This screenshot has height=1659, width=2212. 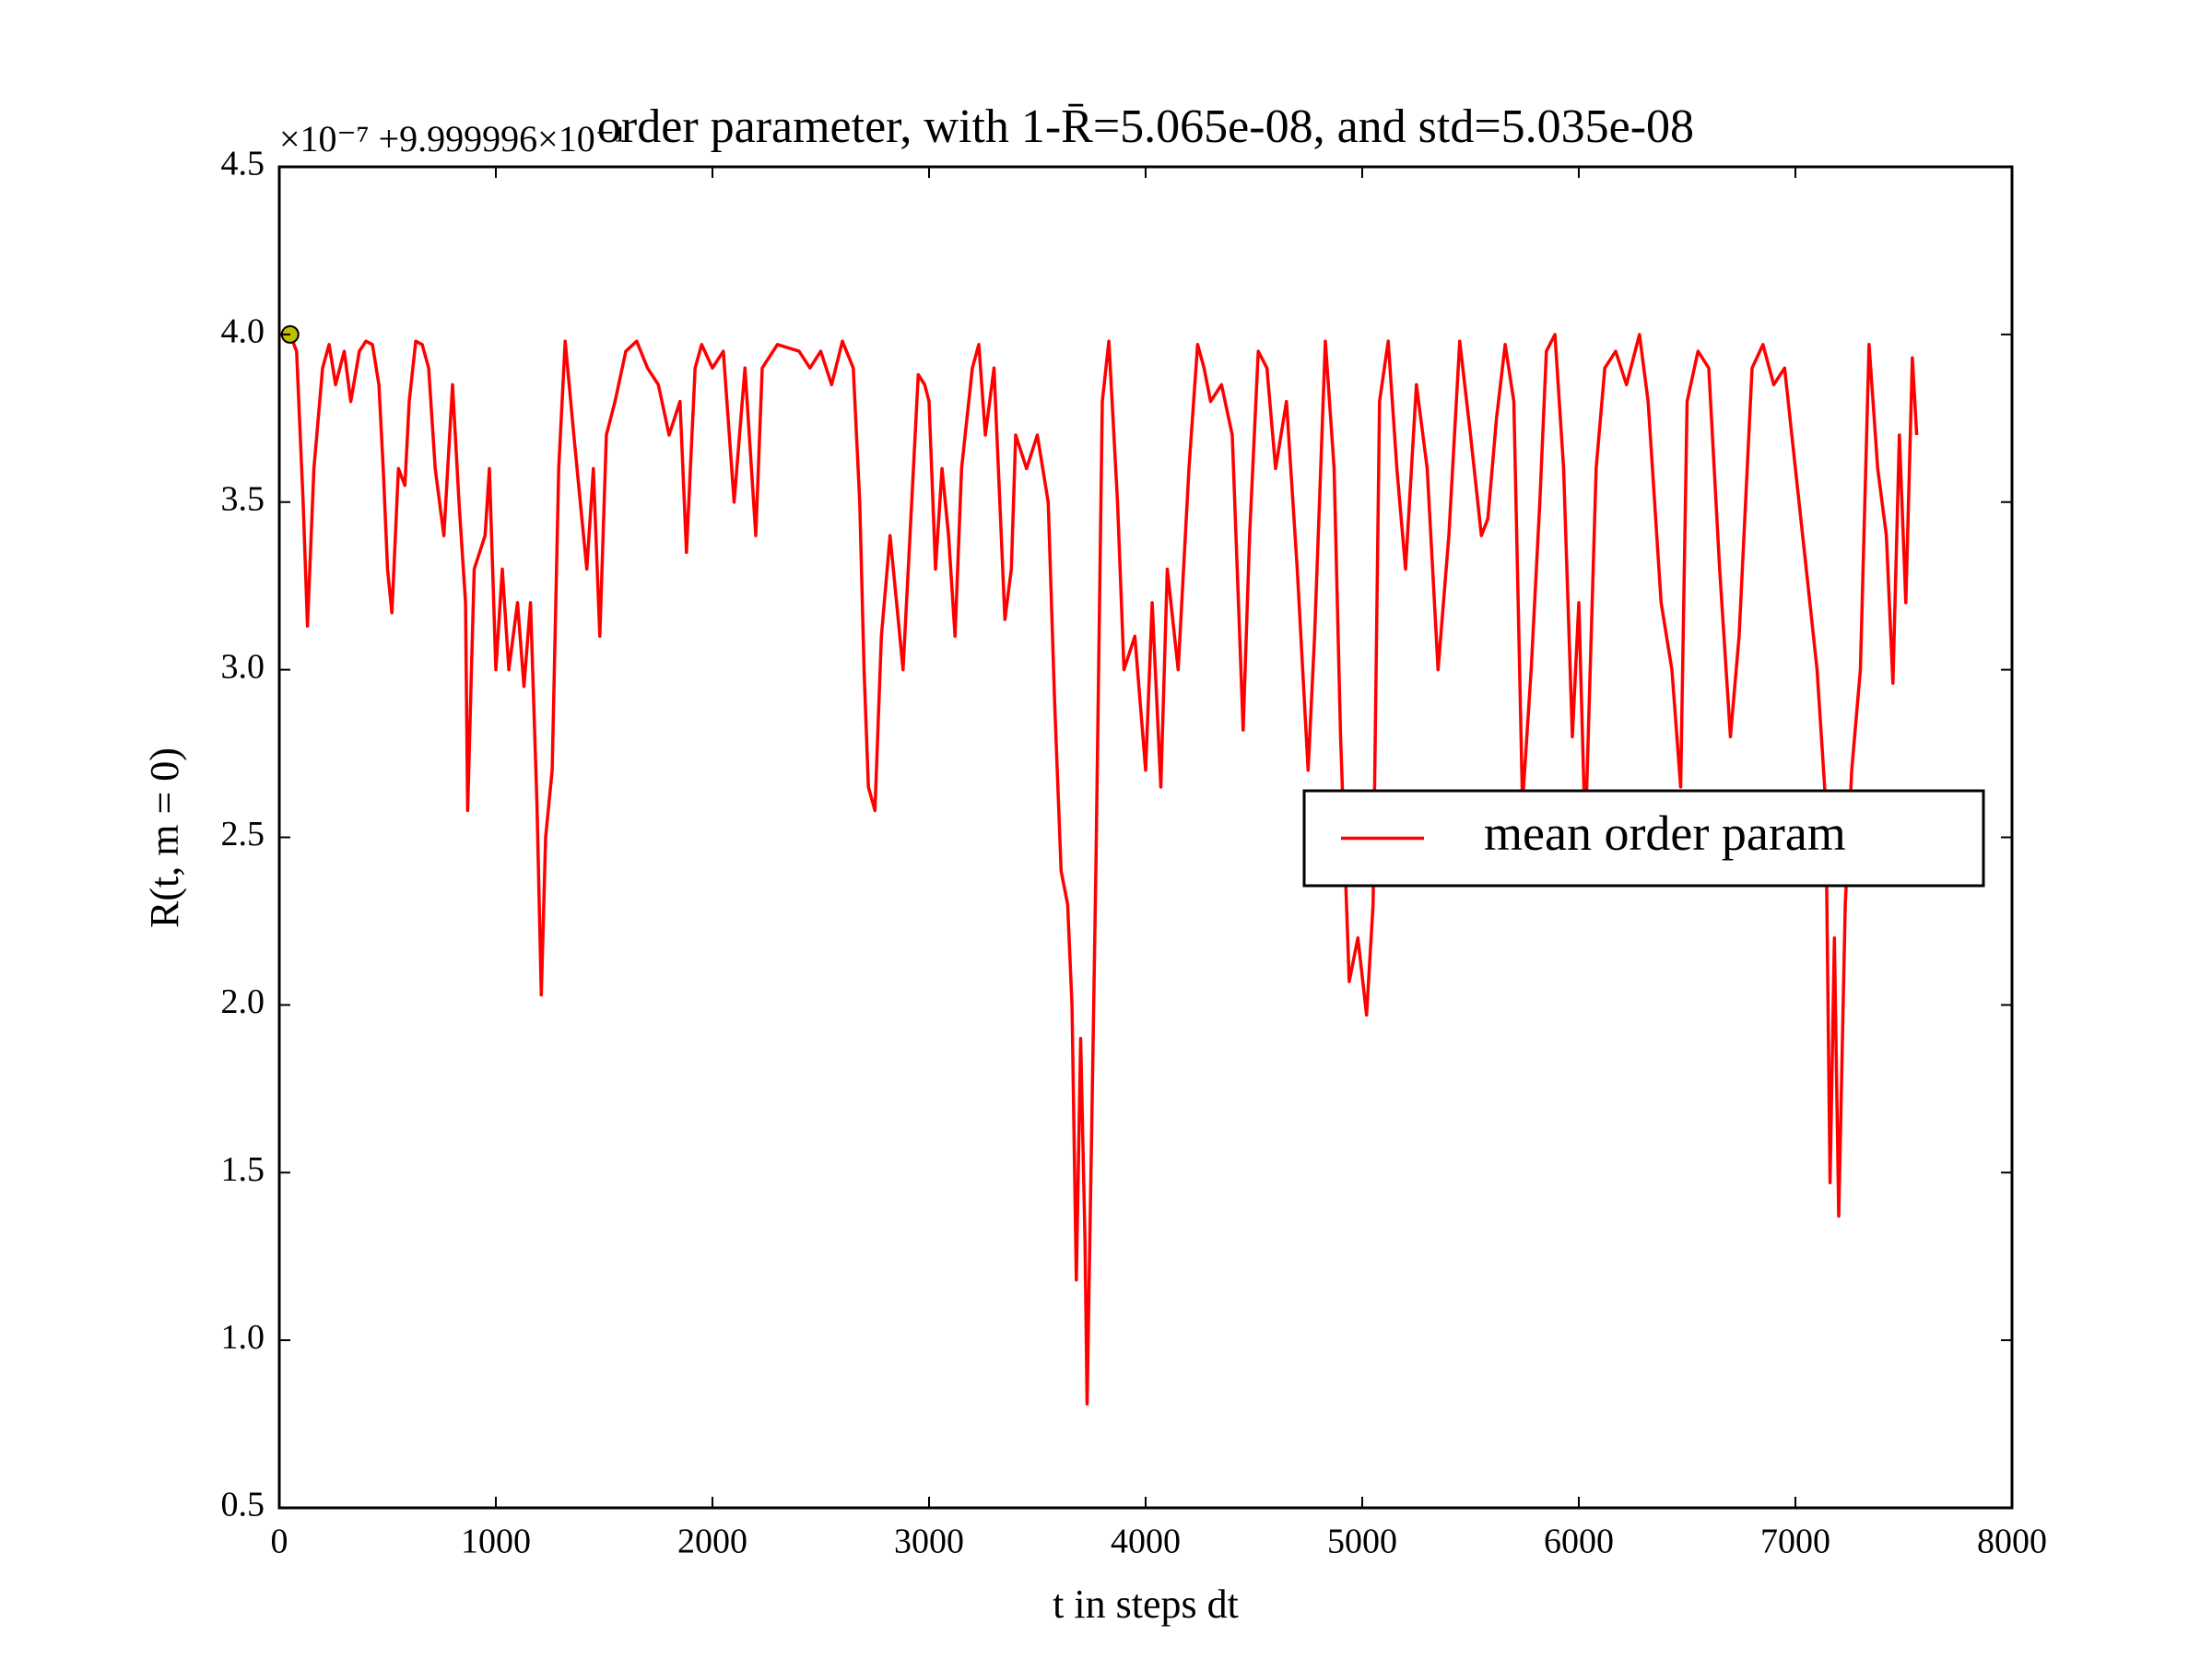 What do you see at coordinates (1579, 1542) in the screenshot?
I see `x-tick-label: 6000` at bounding box center [1579, 1542].